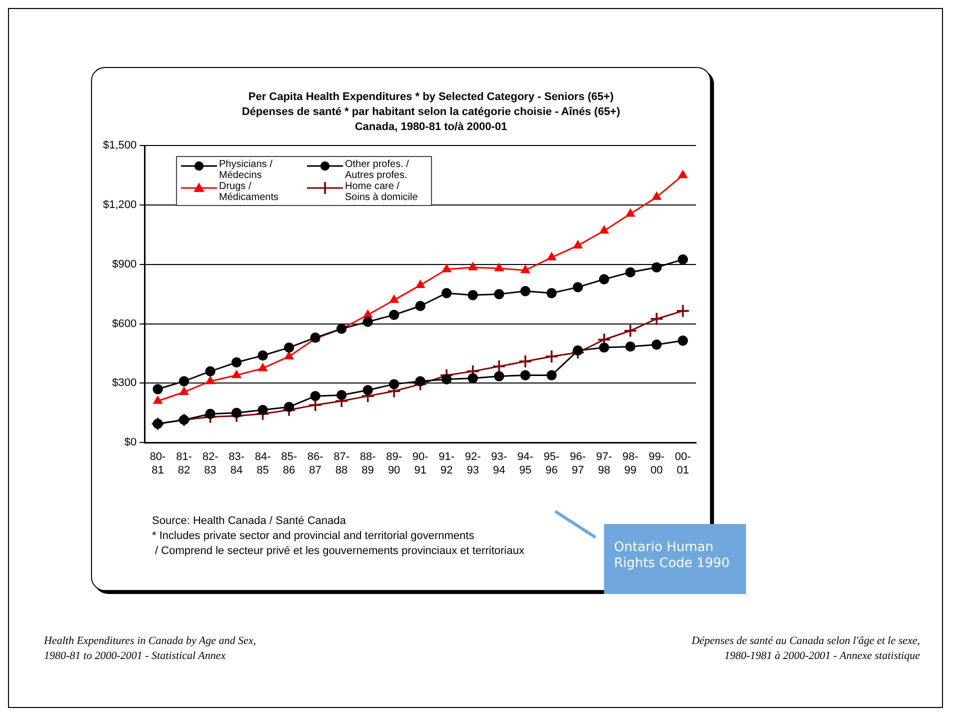 The image size is (953, 719). I want to click on x-tick-label: 95-96, so click(552, 463).